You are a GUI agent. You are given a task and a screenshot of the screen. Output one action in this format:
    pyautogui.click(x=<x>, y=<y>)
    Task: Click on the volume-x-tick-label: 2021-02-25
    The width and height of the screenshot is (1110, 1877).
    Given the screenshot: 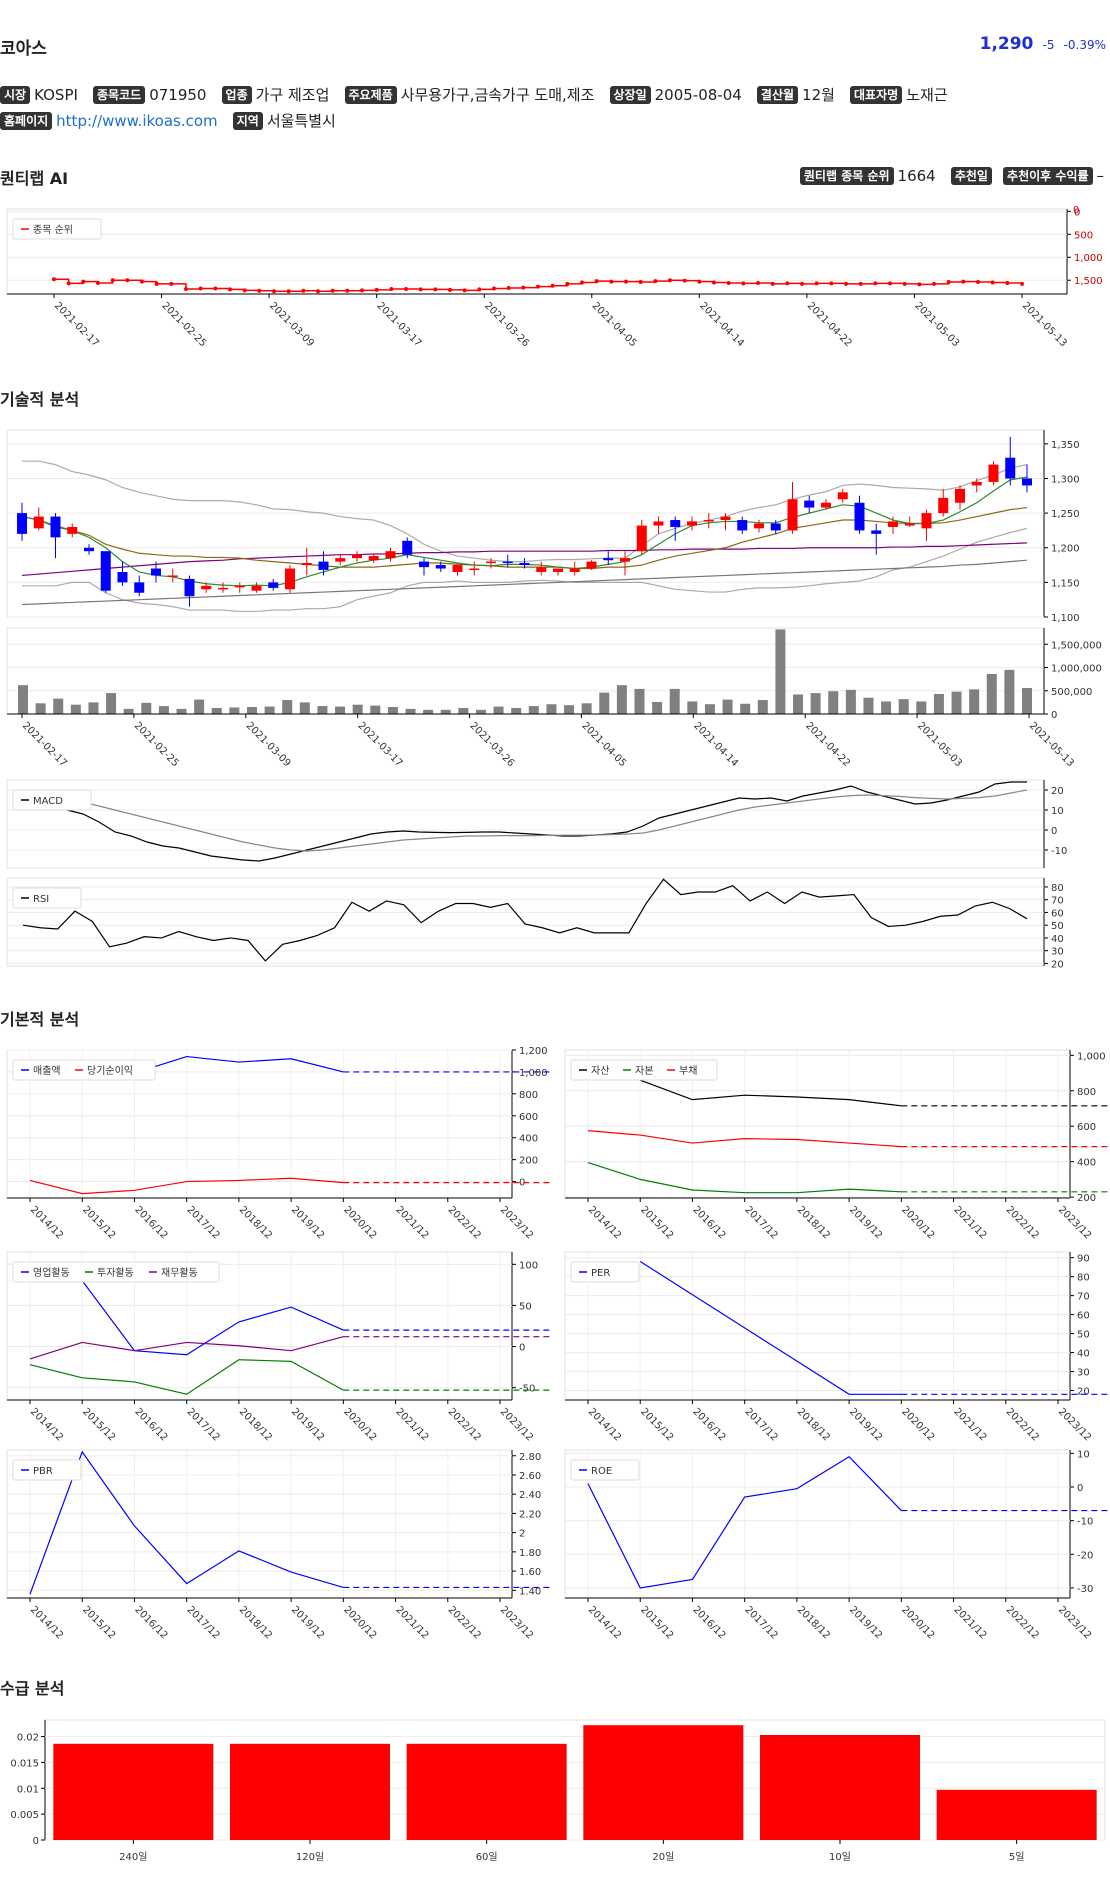 What is the action you would take?
    pyautogui.click(x=156, y=744)
    